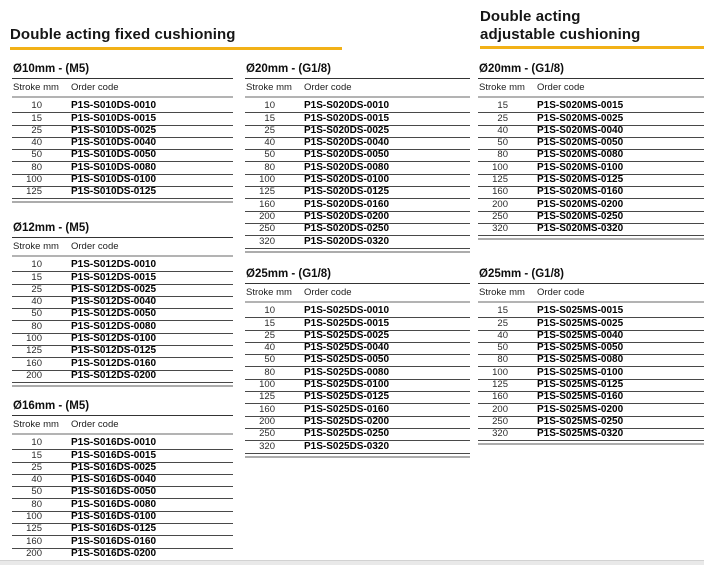 The width and height of the screenshot is (704, 565). I want to click on order-code-value: P1S-S020DS-0040, so click(347, 143).